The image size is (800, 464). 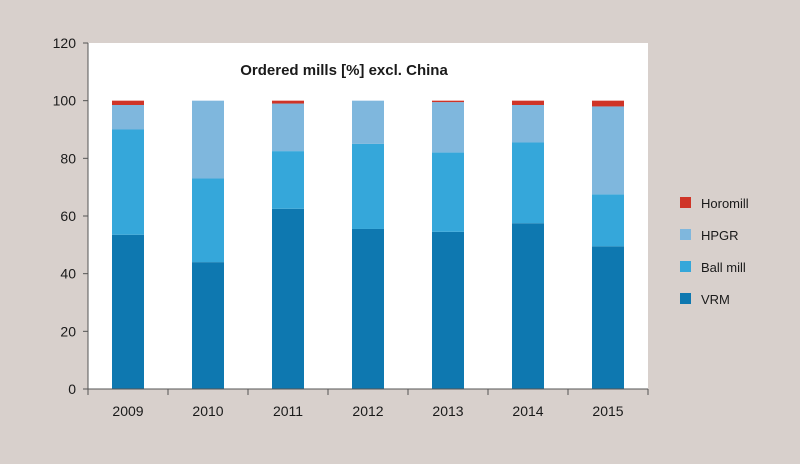 What do you see at coordinates (608, 317) in the screenshot?
I see `bar-vrm-2015` at bounding box center [608, 317].